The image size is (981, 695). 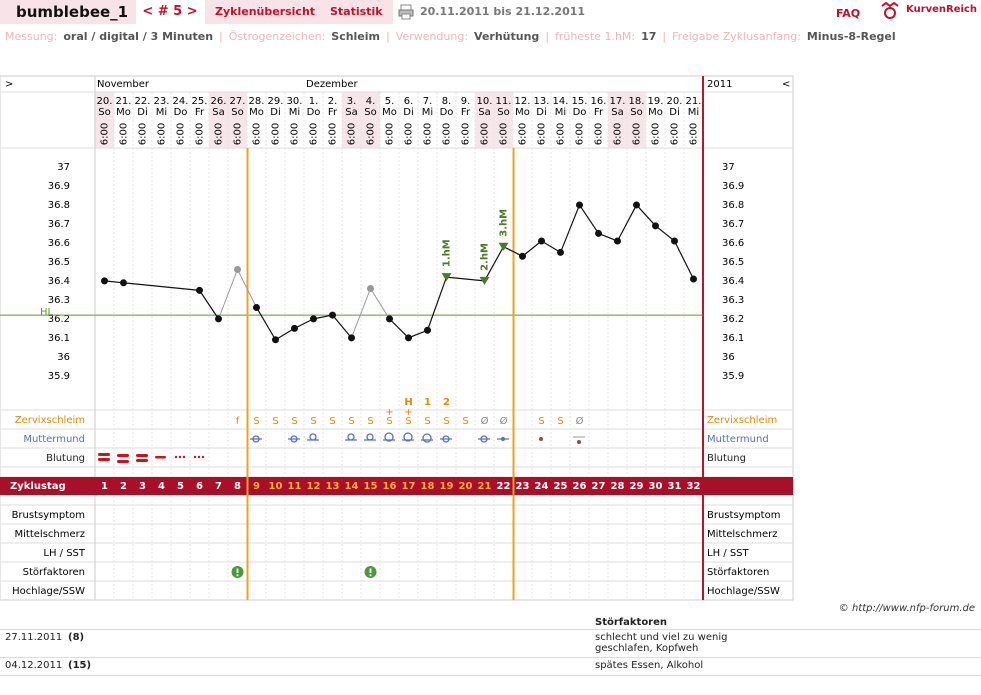 I want to click on weekday-label: So, so click(x=636, y=112).